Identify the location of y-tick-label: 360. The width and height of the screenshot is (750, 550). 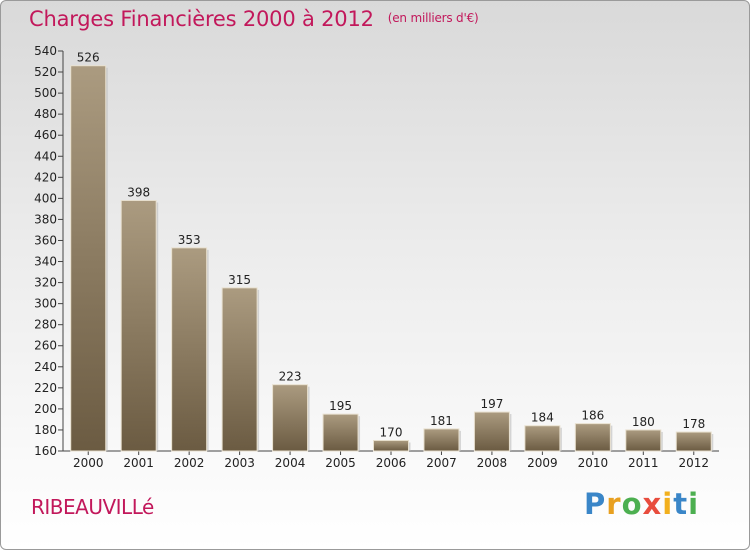
(45, 240).